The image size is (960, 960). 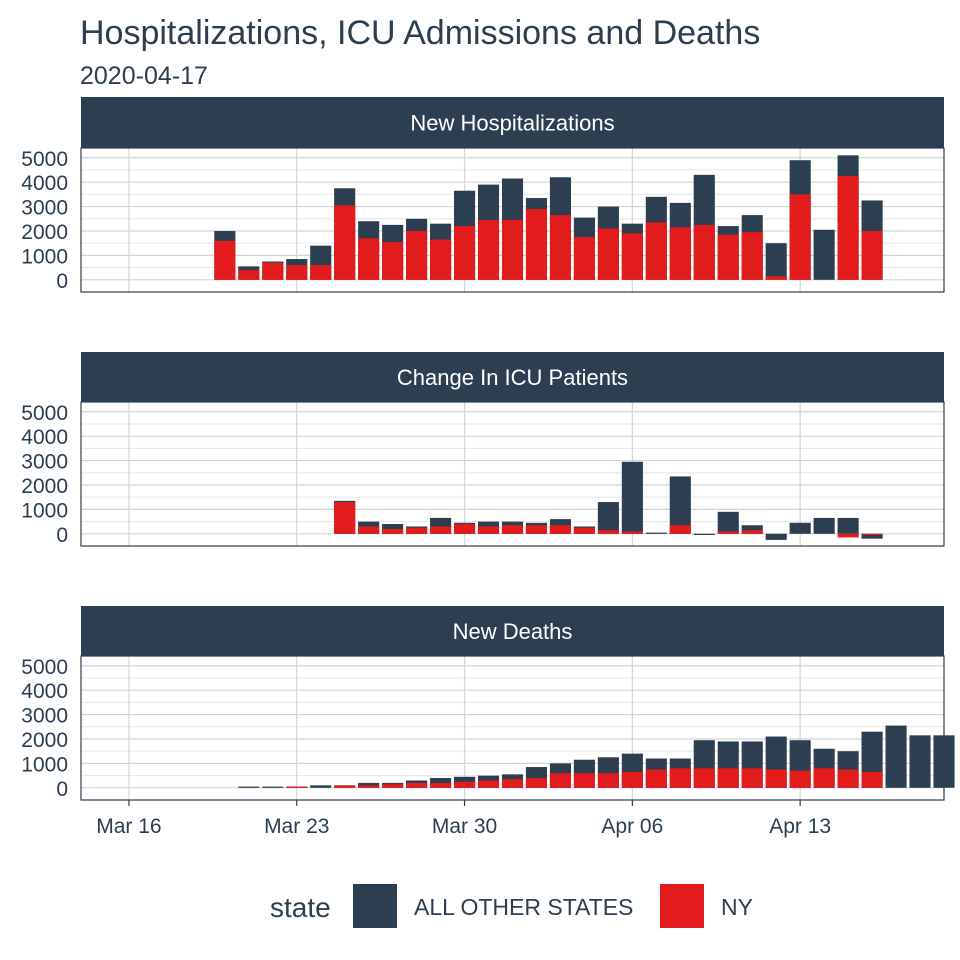 I want to click on facet-title-new-hospitalizations: New Hospitalizations, so click(x=512, y=123).